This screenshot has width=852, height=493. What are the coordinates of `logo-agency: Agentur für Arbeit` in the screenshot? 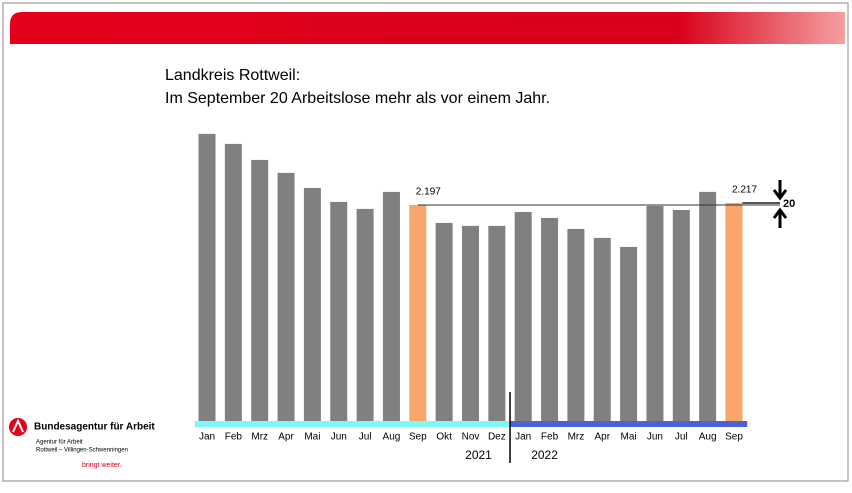 It's located at (59, 443).